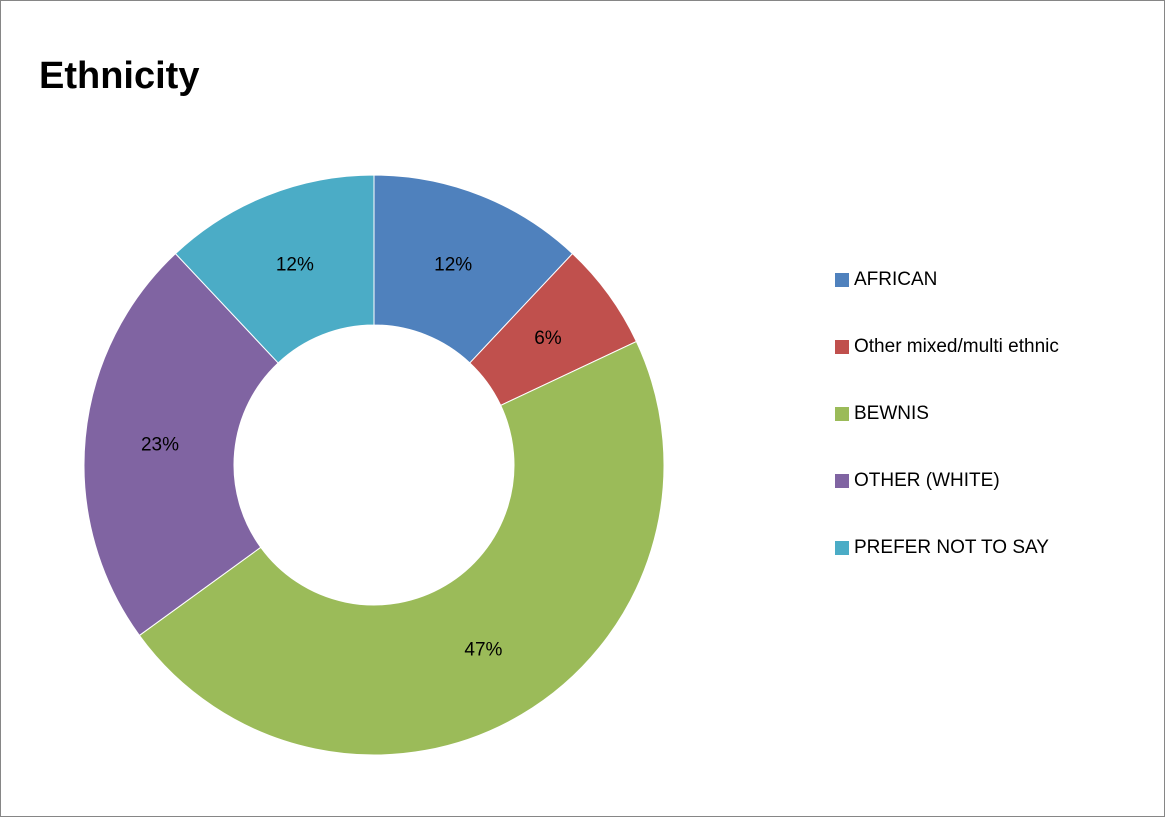  What do you see at coordinates (473, 269) in the screenshot?
I see `donut-slice-african` at bounding box center [473, 269].